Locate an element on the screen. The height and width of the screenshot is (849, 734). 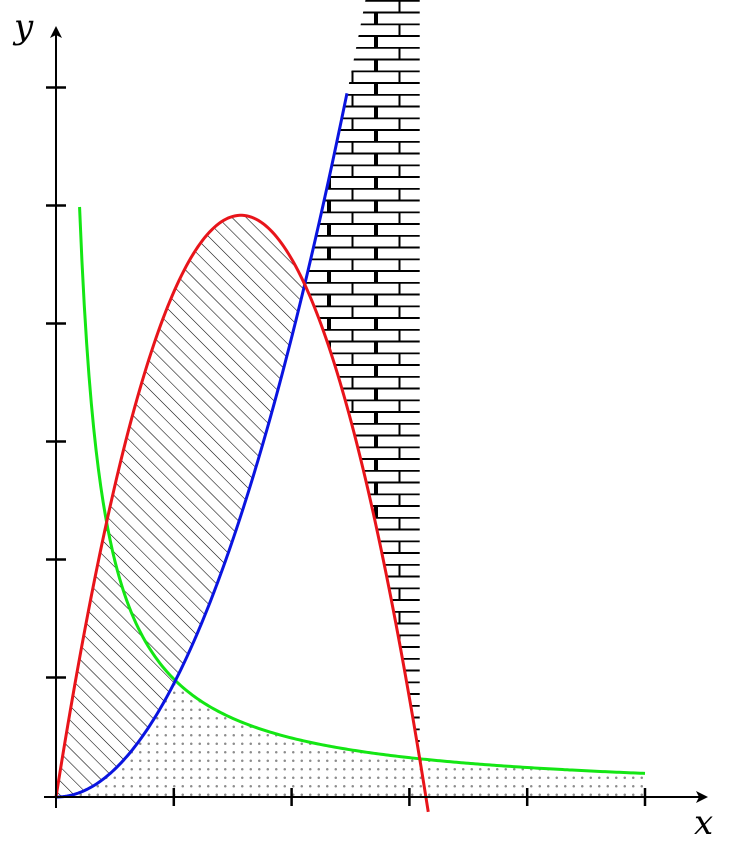
x-axis-label: x is located at coordinates (703, 823).